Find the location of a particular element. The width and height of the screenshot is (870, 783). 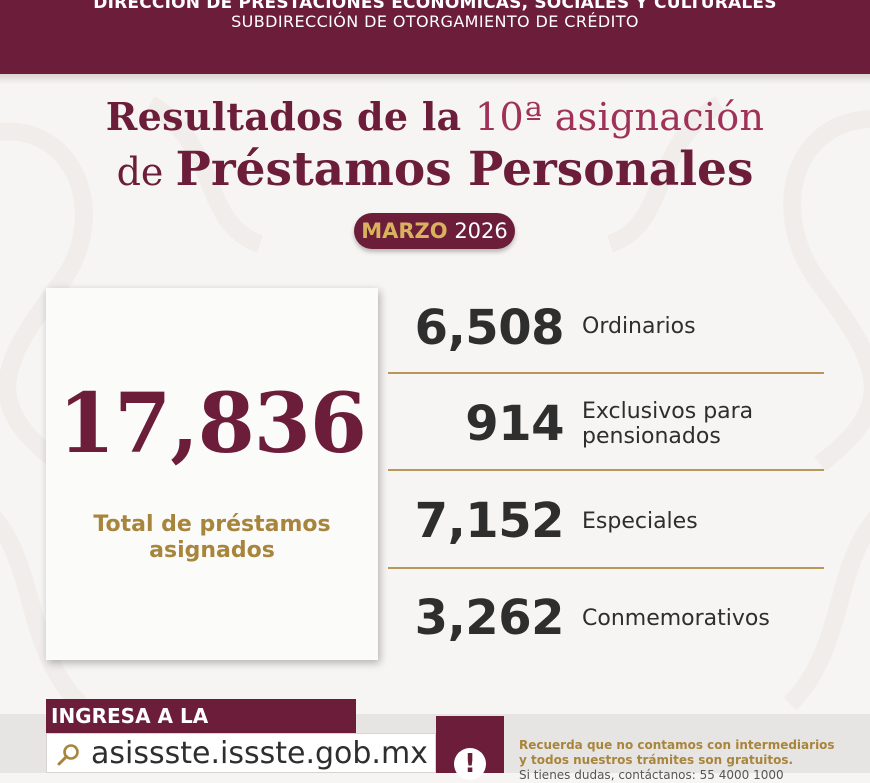

row-number: 6,508 is located at coordinates (489, 328).